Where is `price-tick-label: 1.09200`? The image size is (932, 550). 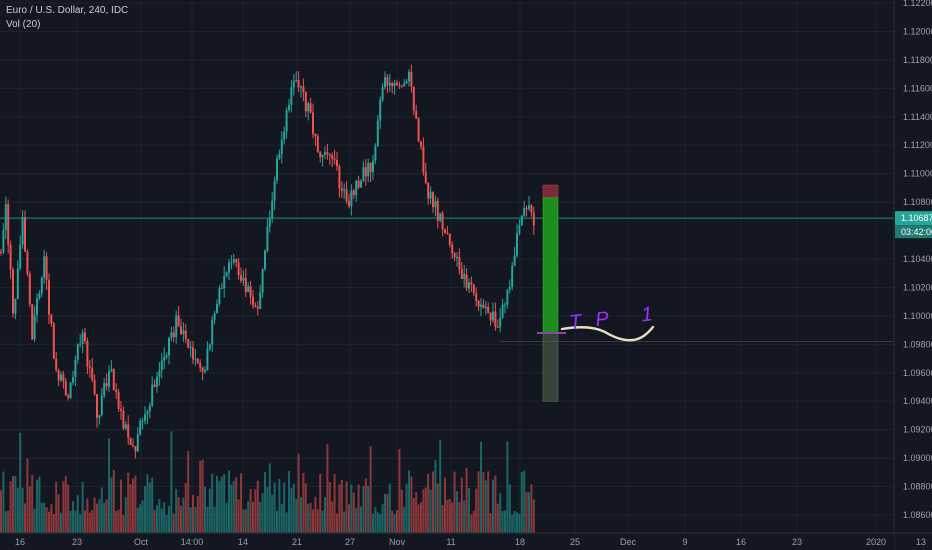 price-tick-label: 1.09200 is located at coordinates (917, 430).